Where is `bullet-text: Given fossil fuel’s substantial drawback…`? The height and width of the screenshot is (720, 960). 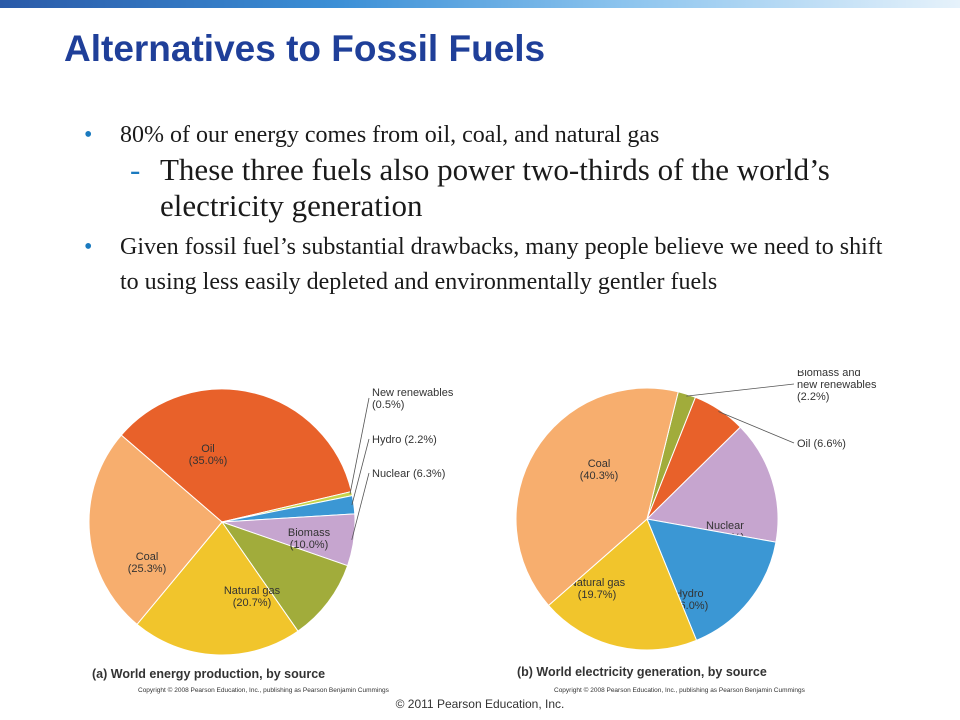
bullet-text: Given fossil fuel’s substantial drawback… is located at coordinates (501, 264).